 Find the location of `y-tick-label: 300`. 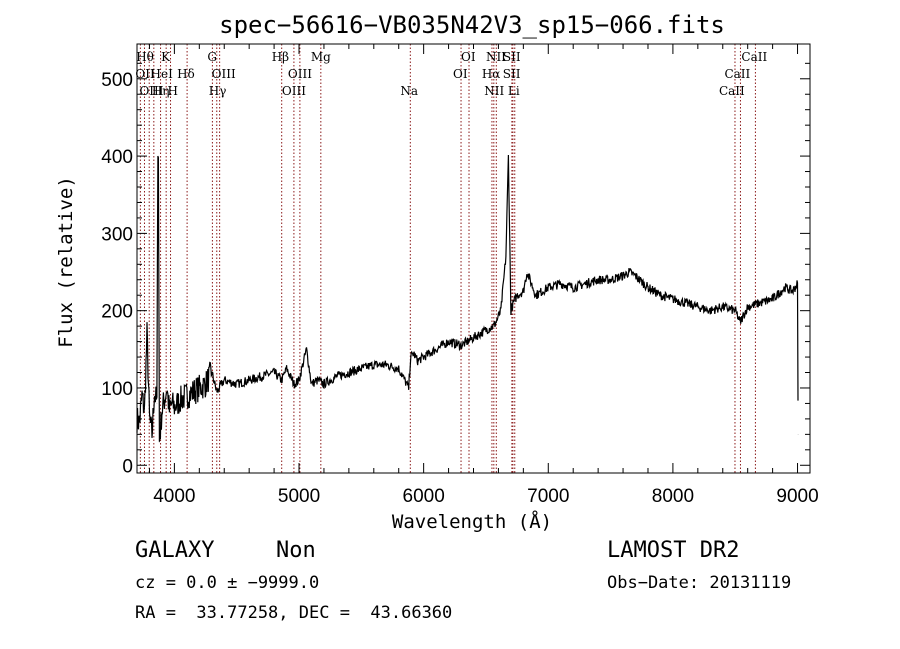

y-tick-label: 300 is located at coordinates (117, 234).